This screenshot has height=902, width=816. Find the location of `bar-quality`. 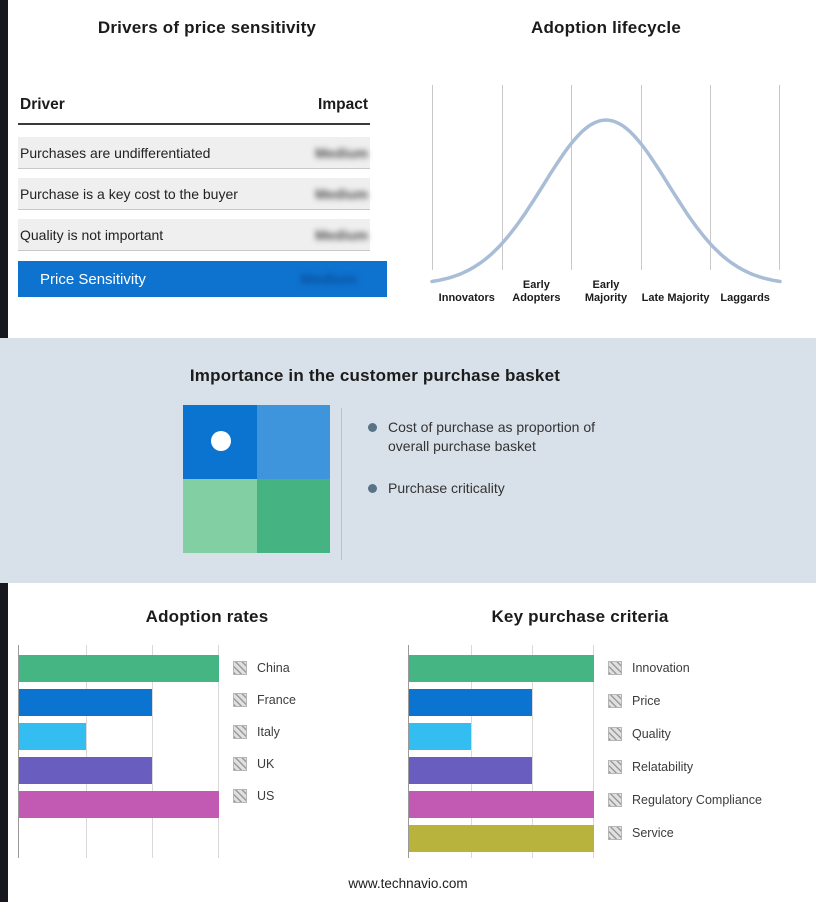

bar-quality is located at coordinates (440, 736).